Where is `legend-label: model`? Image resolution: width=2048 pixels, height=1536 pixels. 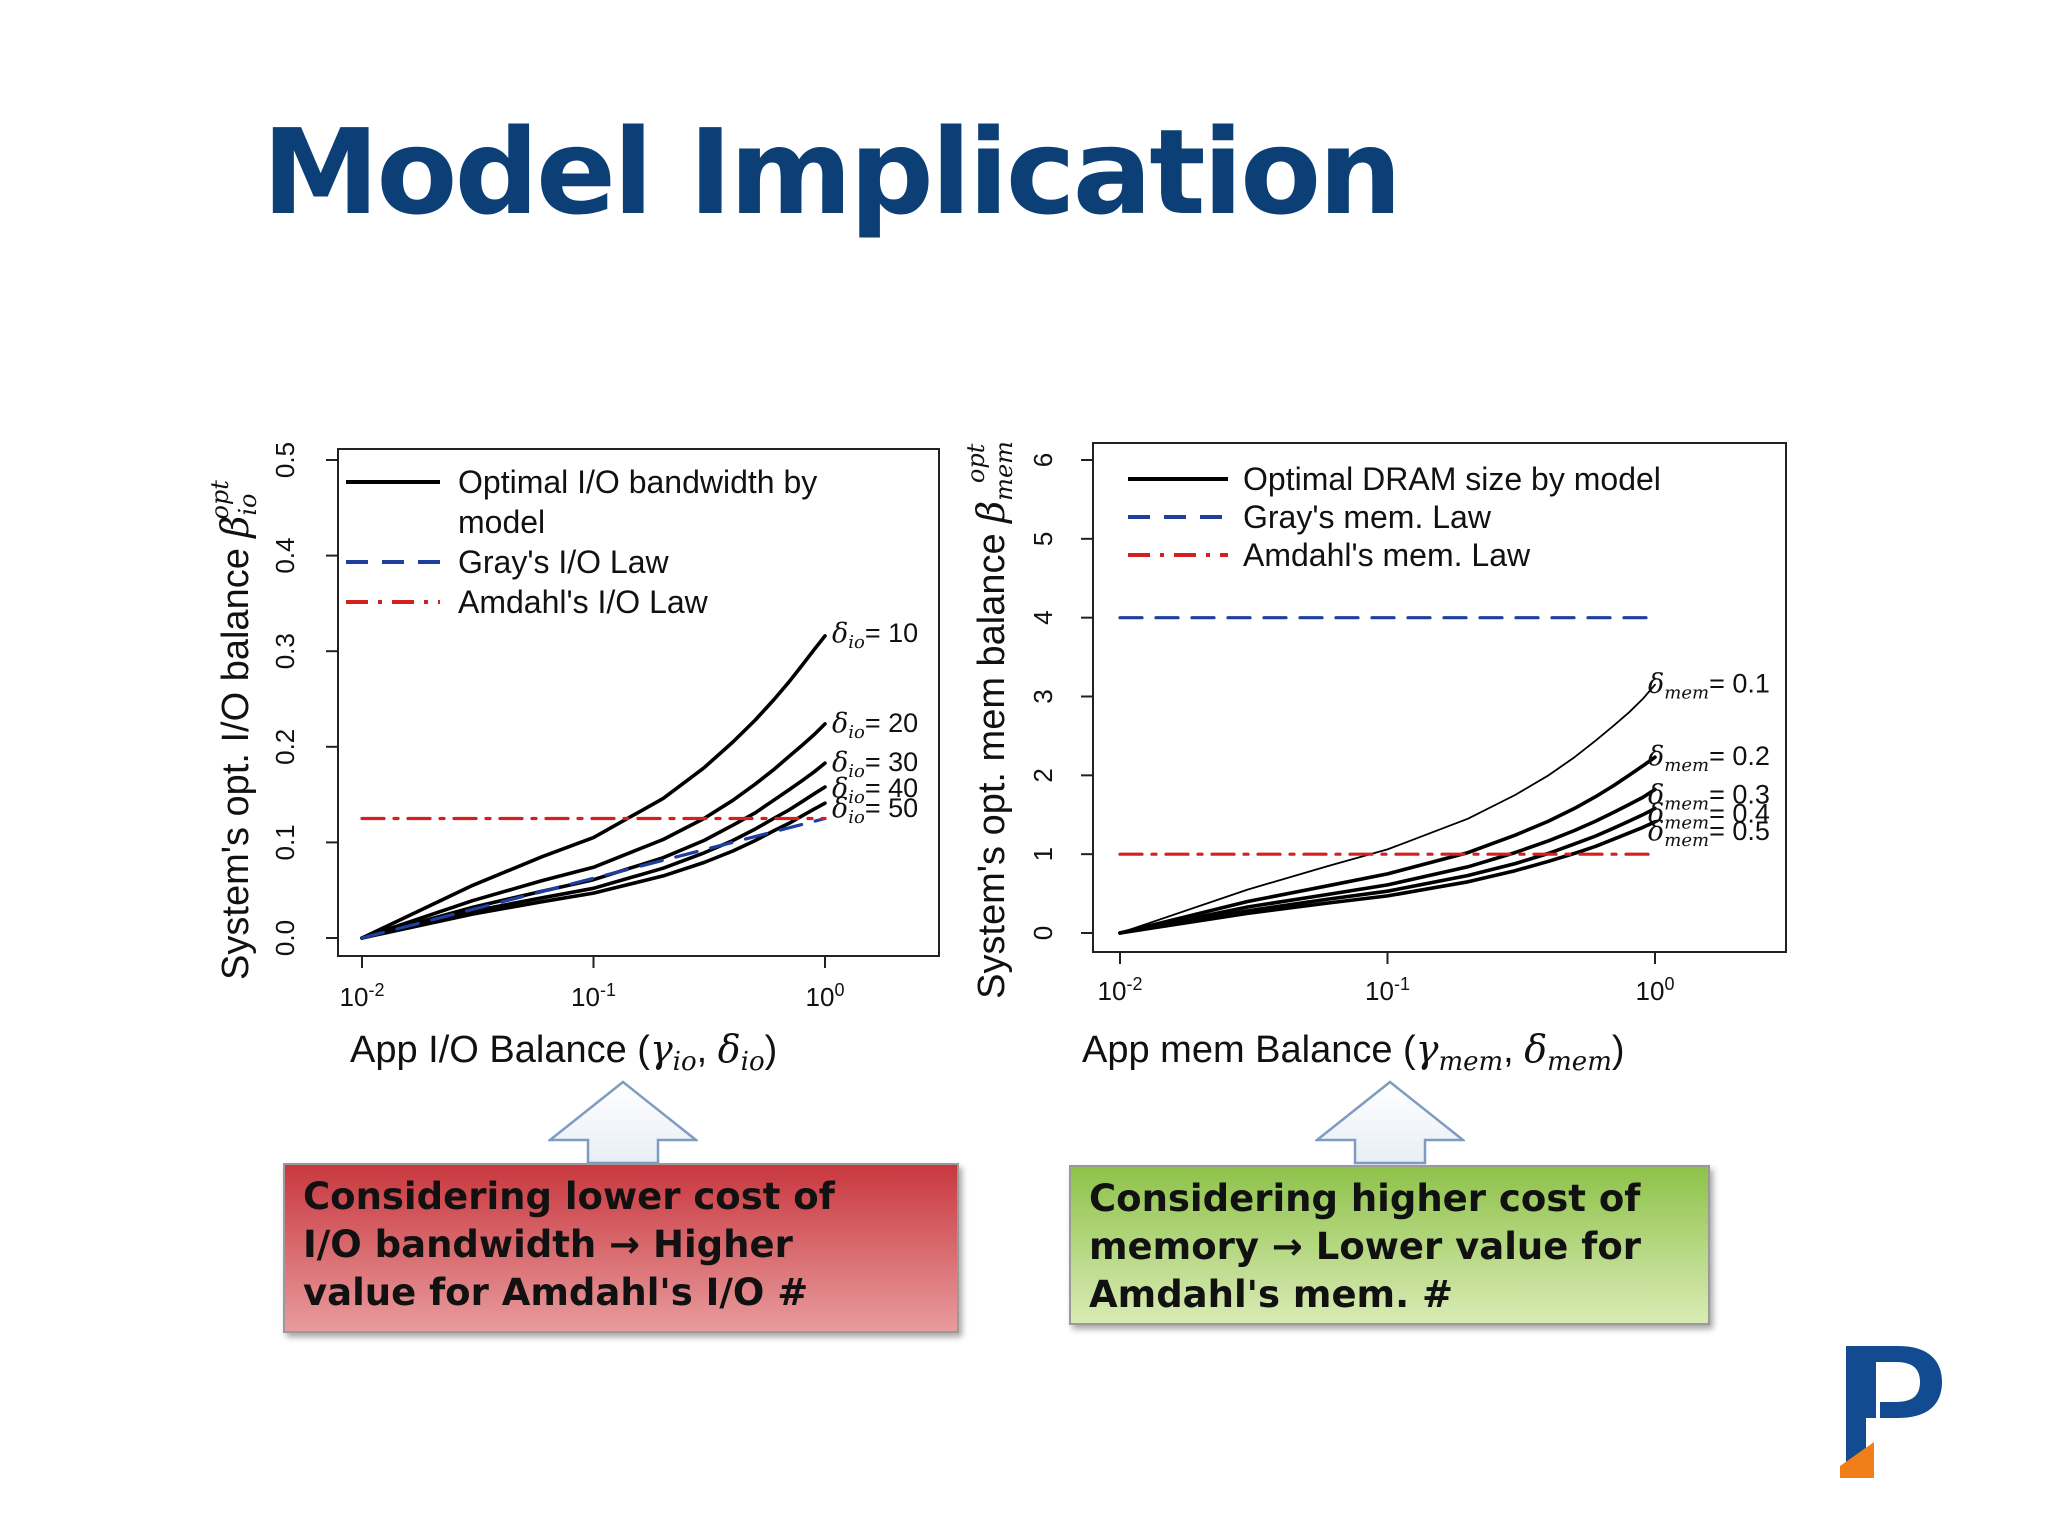
legend-label: model is located at coordinates (501, 522).